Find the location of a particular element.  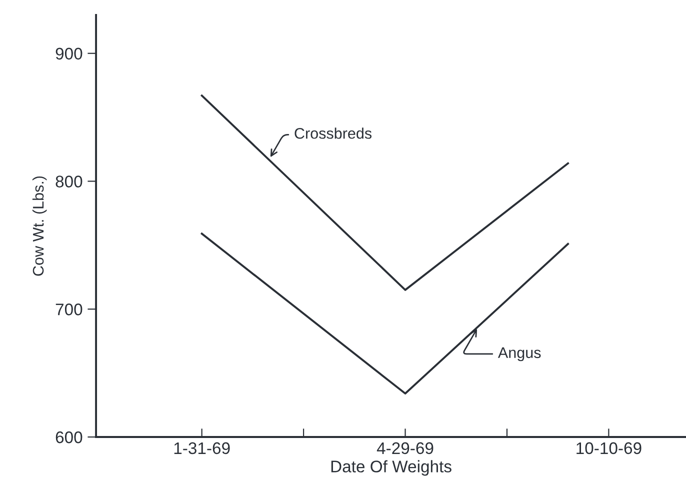

y-tick-label: 600 is located at coordinates (69, 437).